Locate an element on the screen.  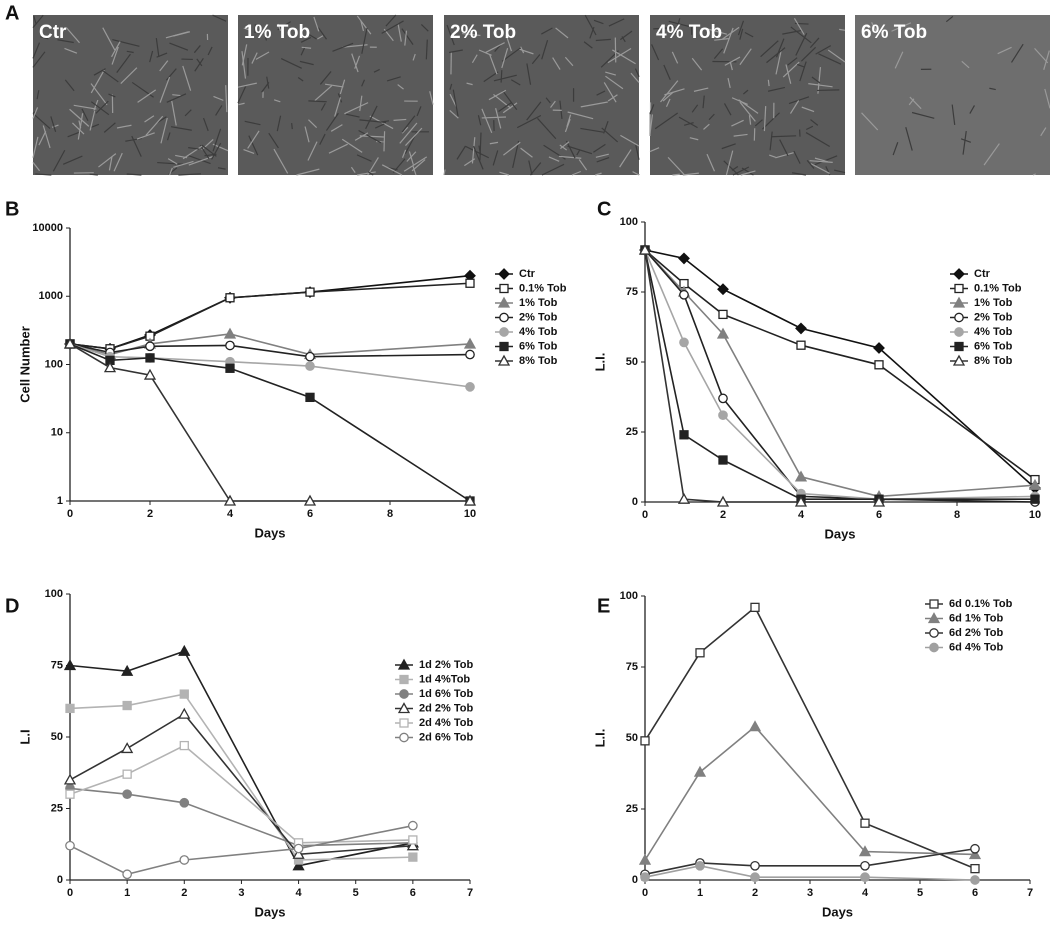
y-tick-label: 10 is located at coordinates (57, 433).